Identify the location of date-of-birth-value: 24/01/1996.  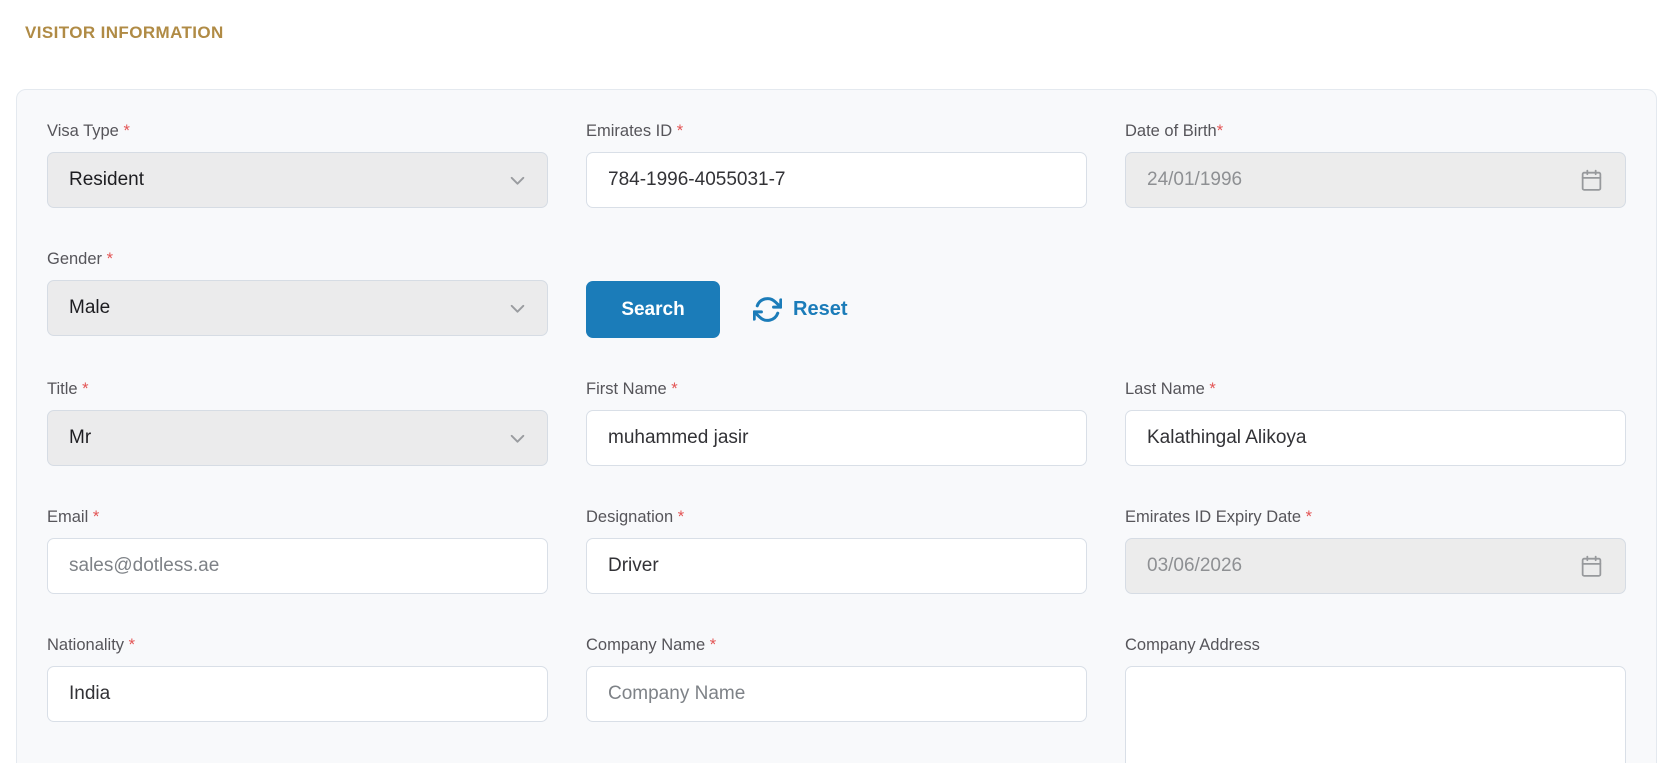
(1195, 179).